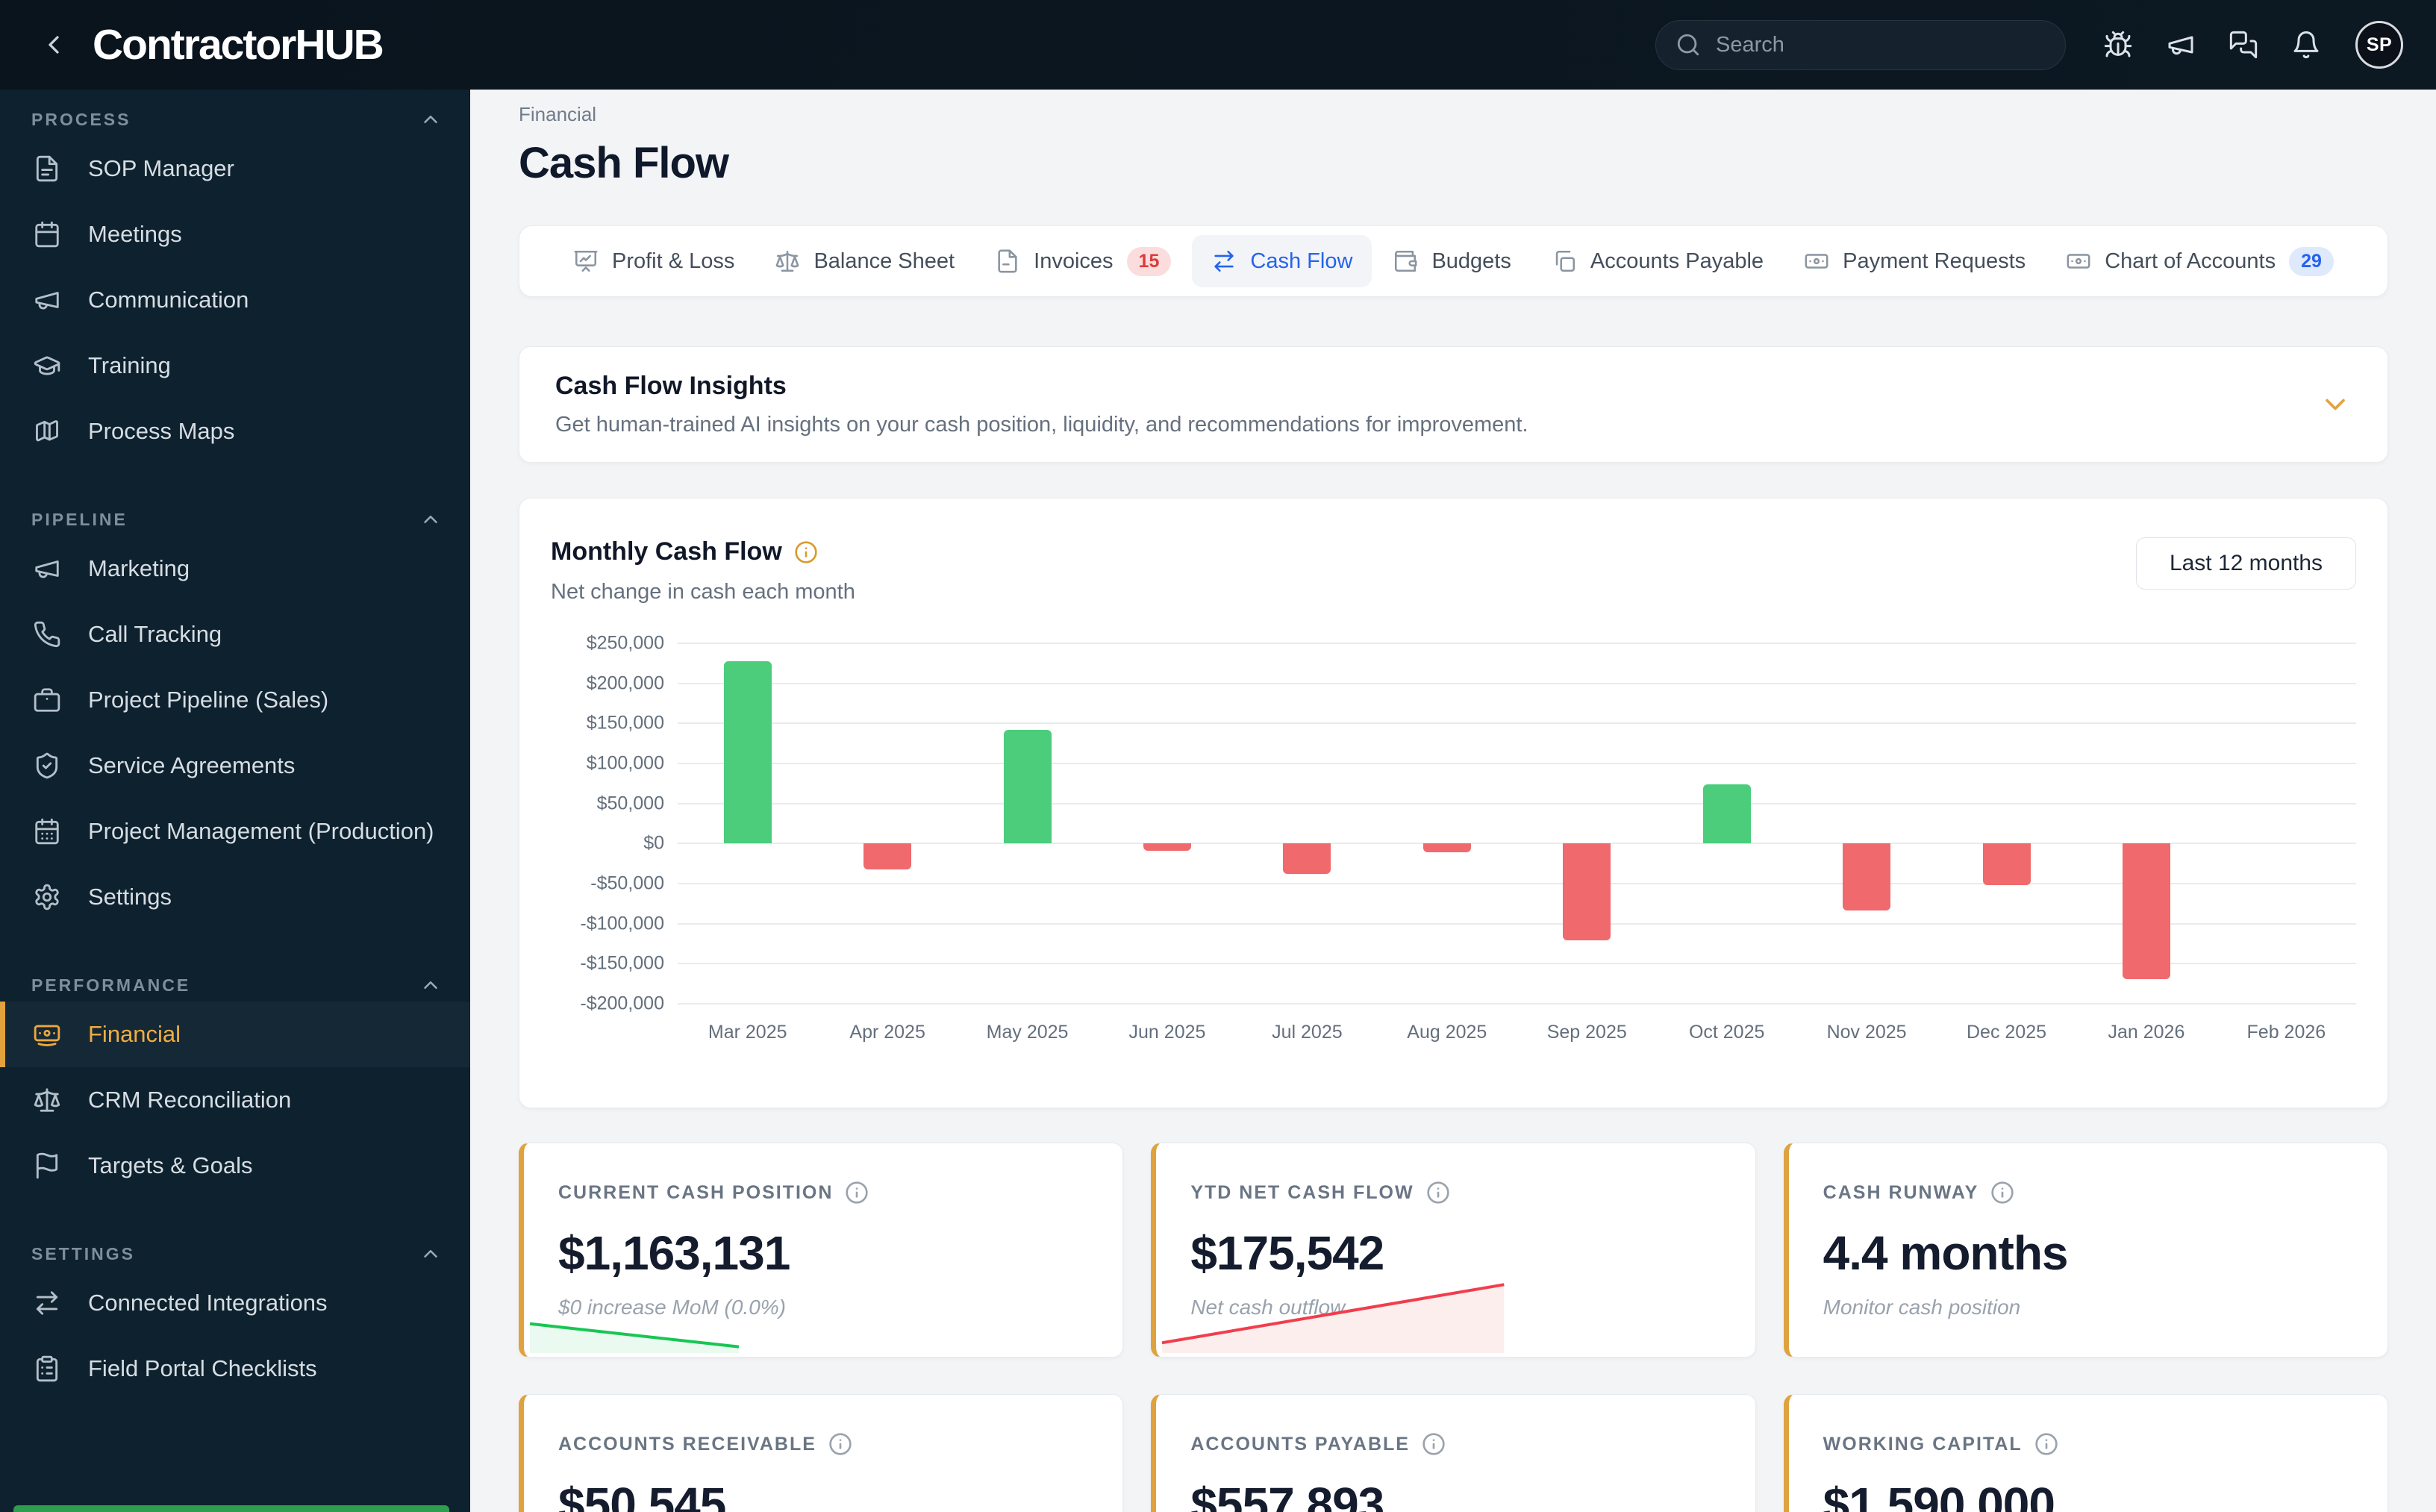 This screenshot has width=2436, height=1512. Describe the element at coordinates (1307, 1032) in the screenshot. I see `x-axis-label: Jul 2025` at that location.